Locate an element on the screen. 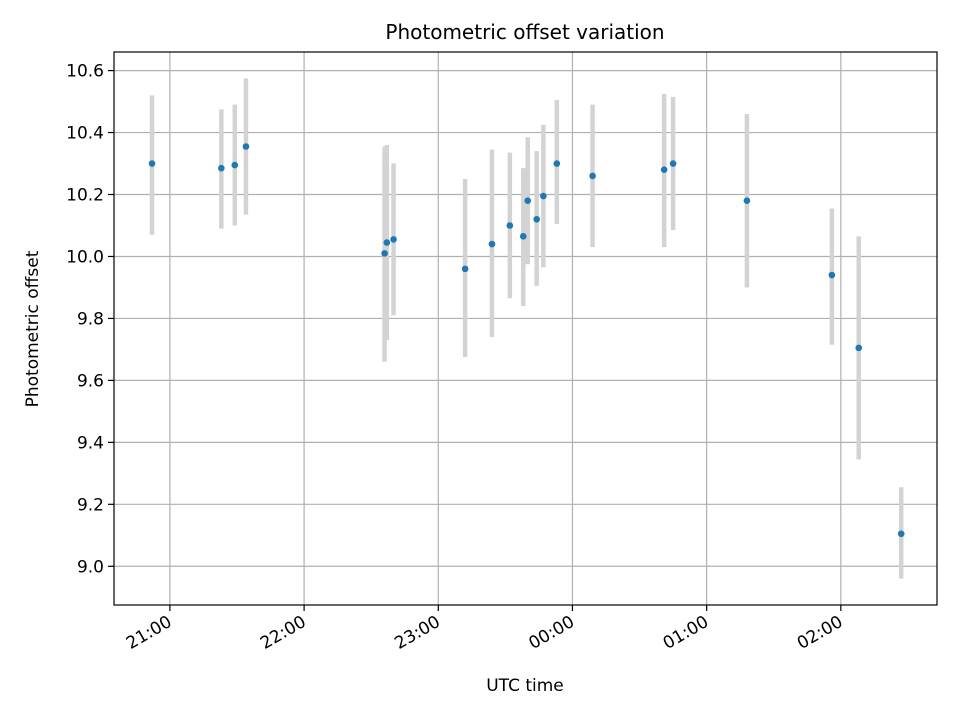 The height and width of the screenshot is (720, 960). chart-title: Photometric offset variation is located at coordinates (524, 32).